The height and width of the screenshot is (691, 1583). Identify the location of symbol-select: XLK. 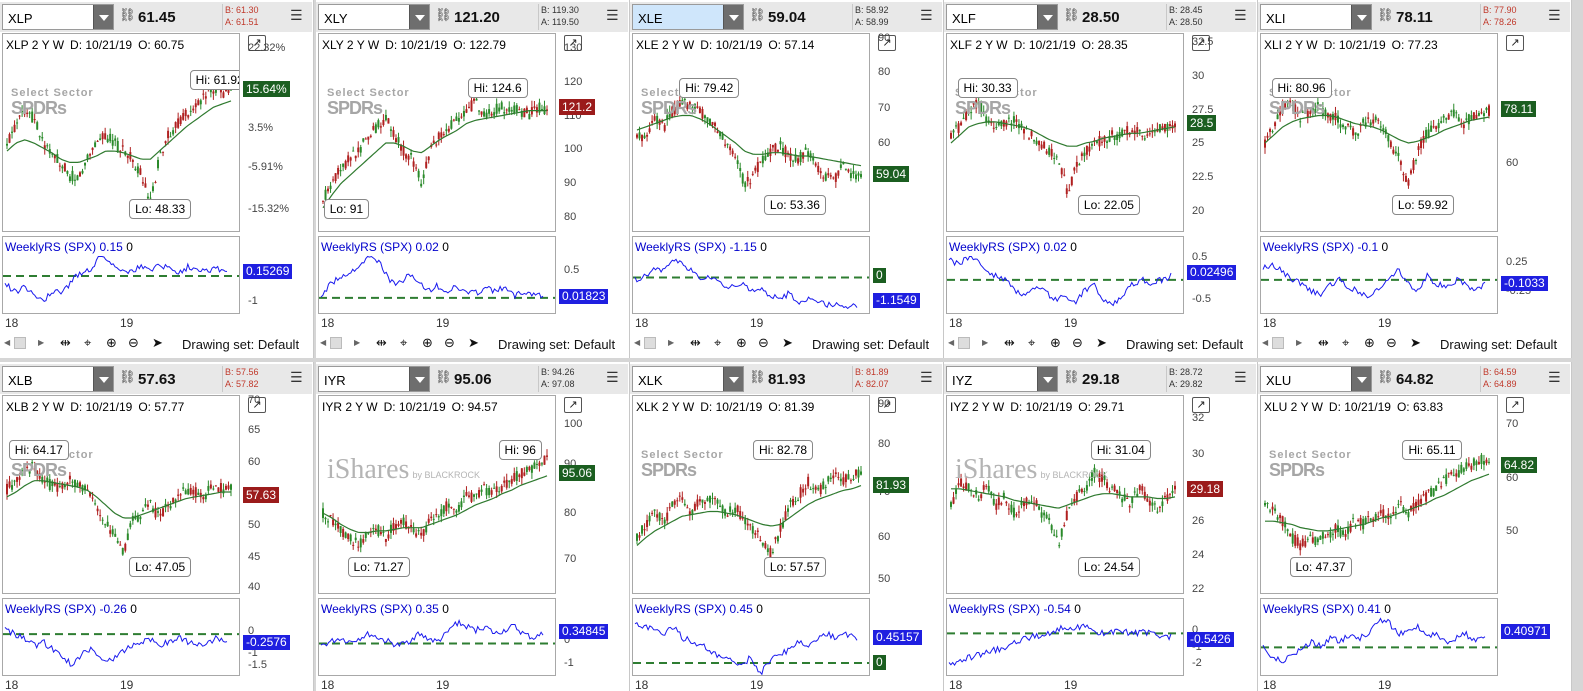
(688, 379).